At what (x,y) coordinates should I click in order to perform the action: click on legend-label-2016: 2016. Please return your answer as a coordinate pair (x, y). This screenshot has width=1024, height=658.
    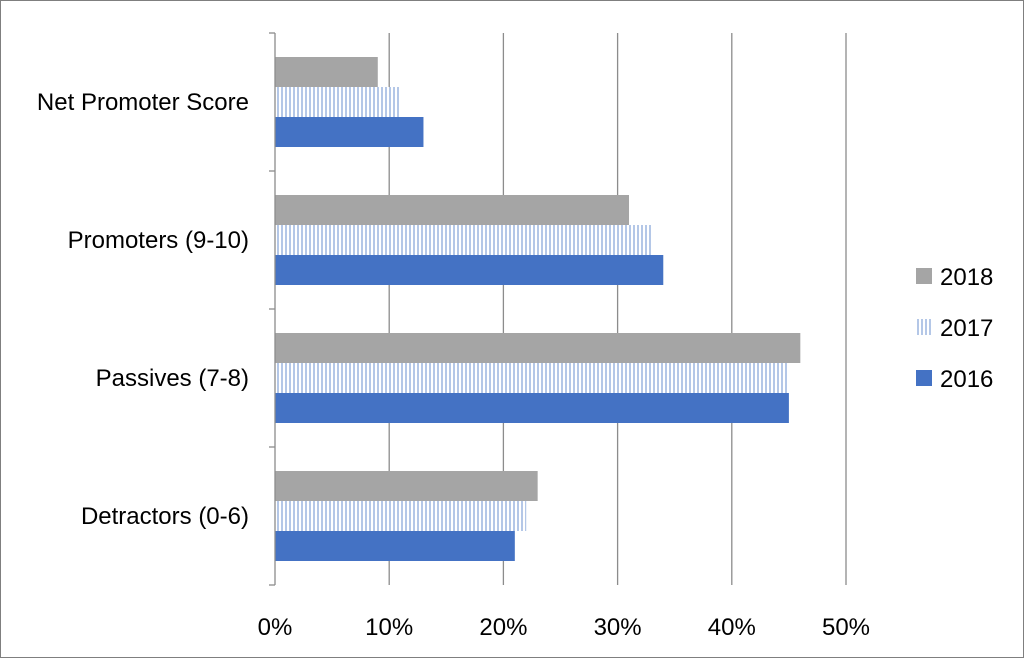
    Looking at the image, I should click on (966, 379).